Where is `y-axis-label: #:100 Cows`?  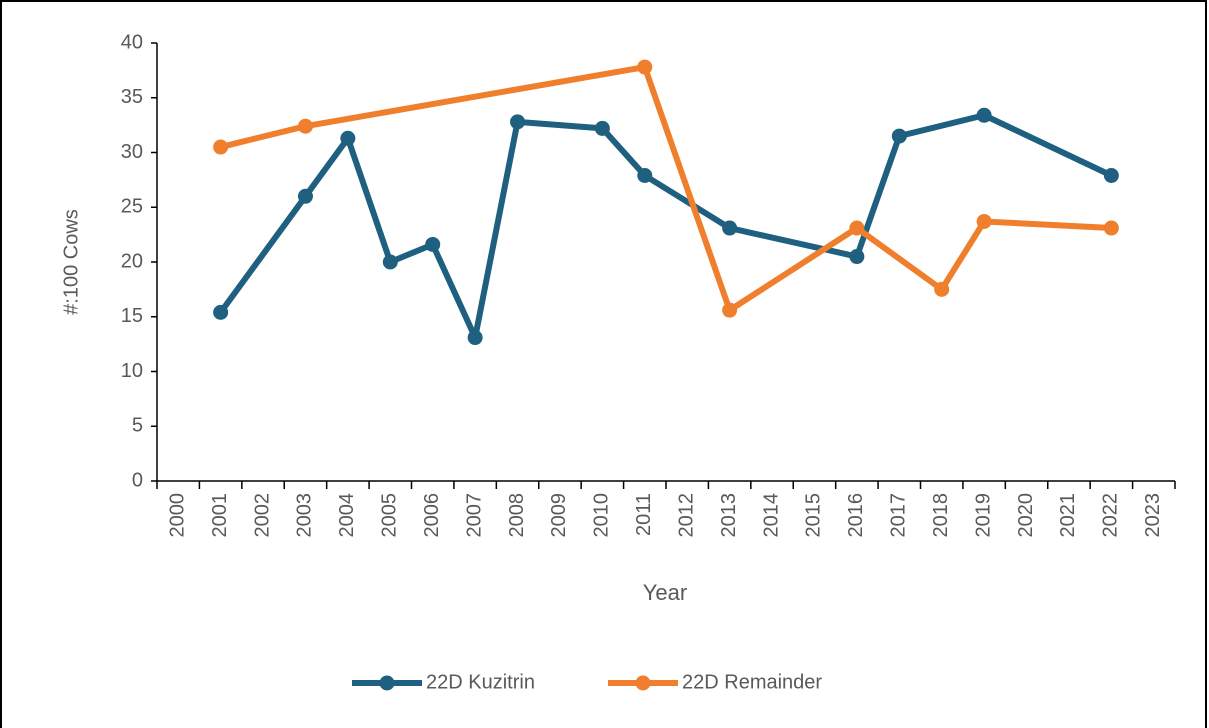
y-axis-label: #:100 Cows is located at coordinates (71, 262).